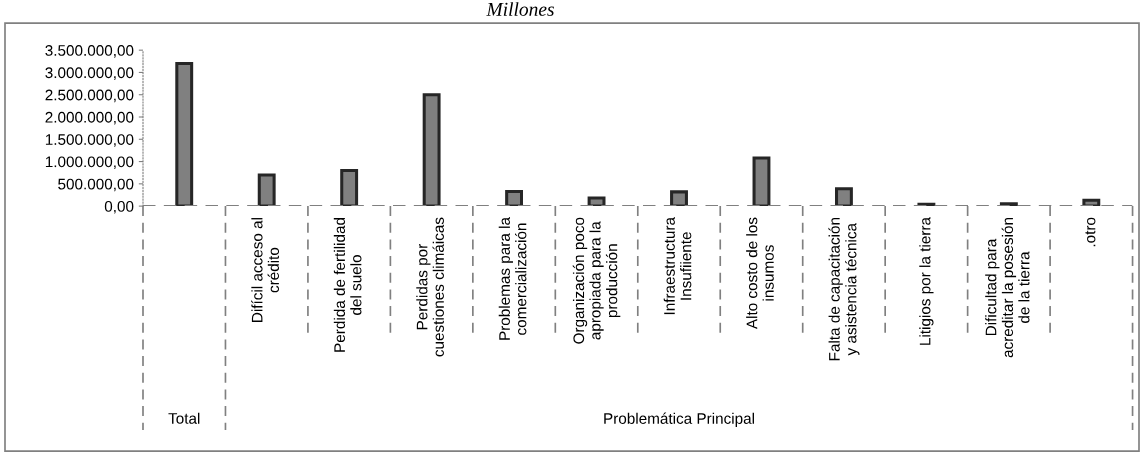  I want to click on chart-title: Millones, so click(520, 9).